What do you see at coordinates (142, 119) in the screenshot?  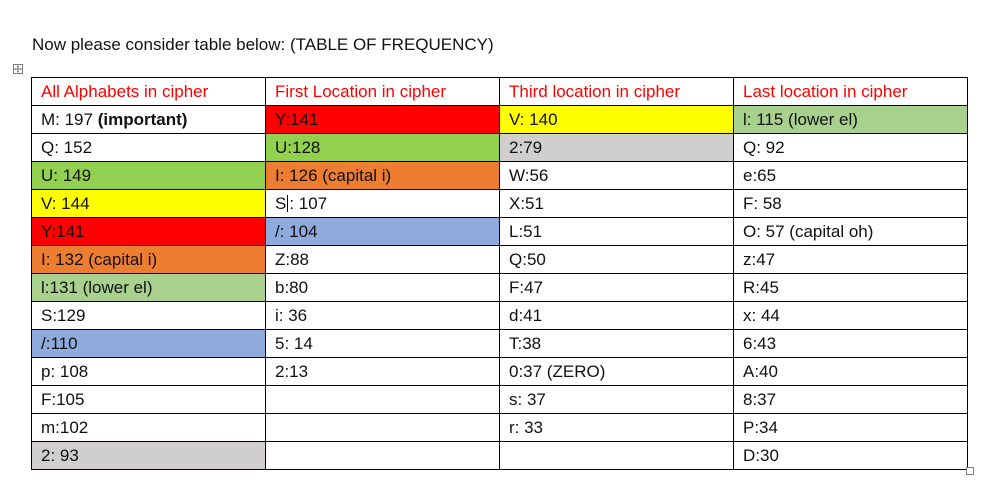 I see `cell-emphasis: (important)` at bounding box center [142, 119].